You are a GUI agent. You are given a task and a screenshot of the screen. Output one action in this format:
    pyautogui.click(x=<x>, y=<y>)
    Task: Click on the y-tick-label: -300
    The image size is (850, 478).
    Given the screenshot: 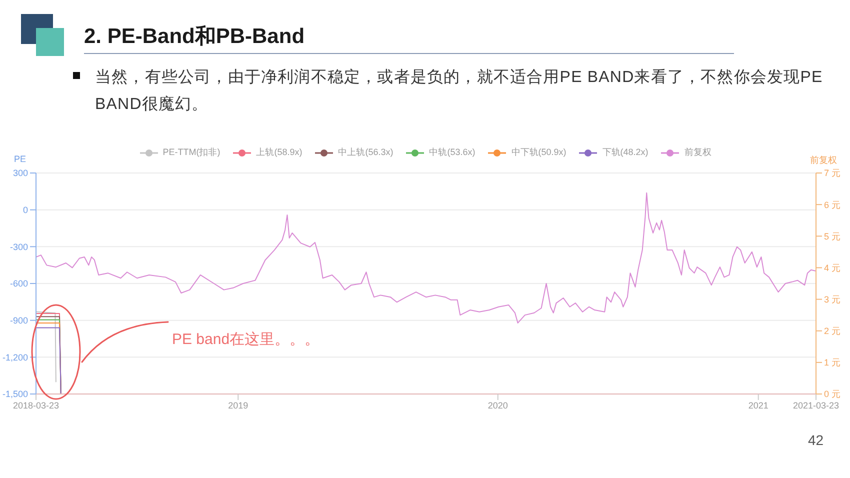 What is the action you would take?
    pyautogui.click(x=19, y=247)
    